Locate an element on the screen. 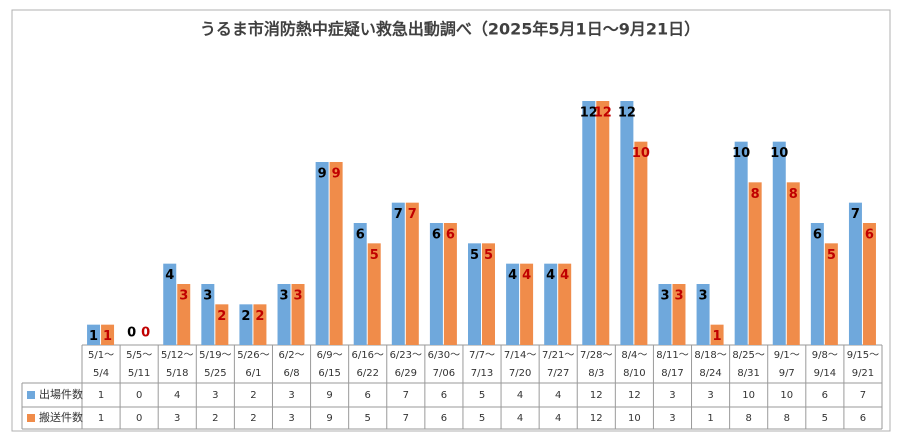  x-tick-label: 8/31 is located at coordinates (748, 373).